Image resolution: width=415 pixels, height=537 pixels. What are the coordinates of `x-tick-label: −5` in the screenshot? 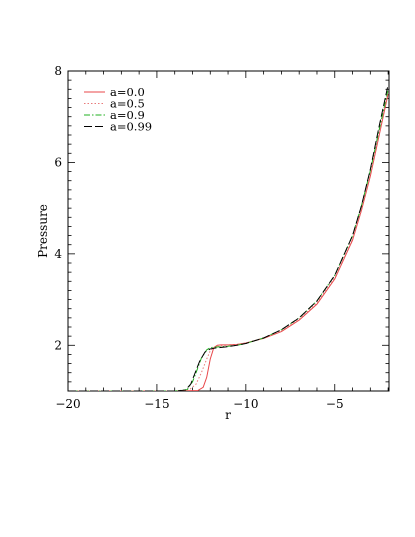 It's located at (335, 404).